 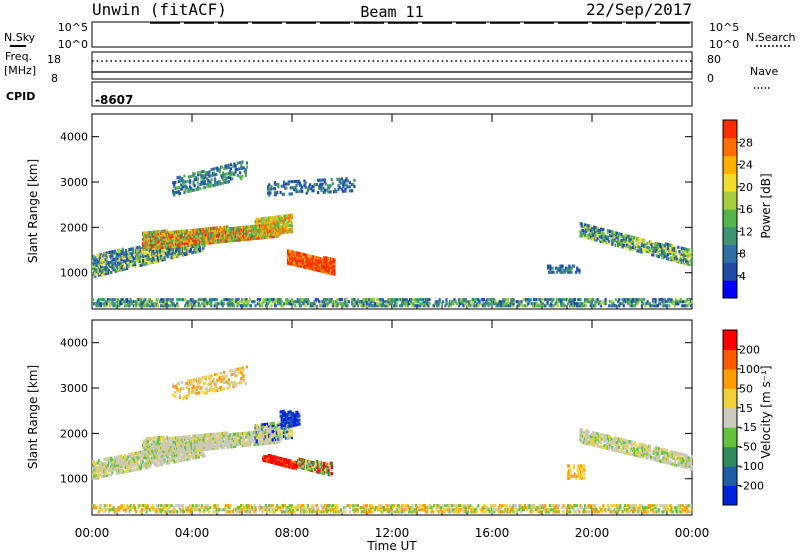 I want to click on nave-tick-top: 80, so click(x=714, y=59).